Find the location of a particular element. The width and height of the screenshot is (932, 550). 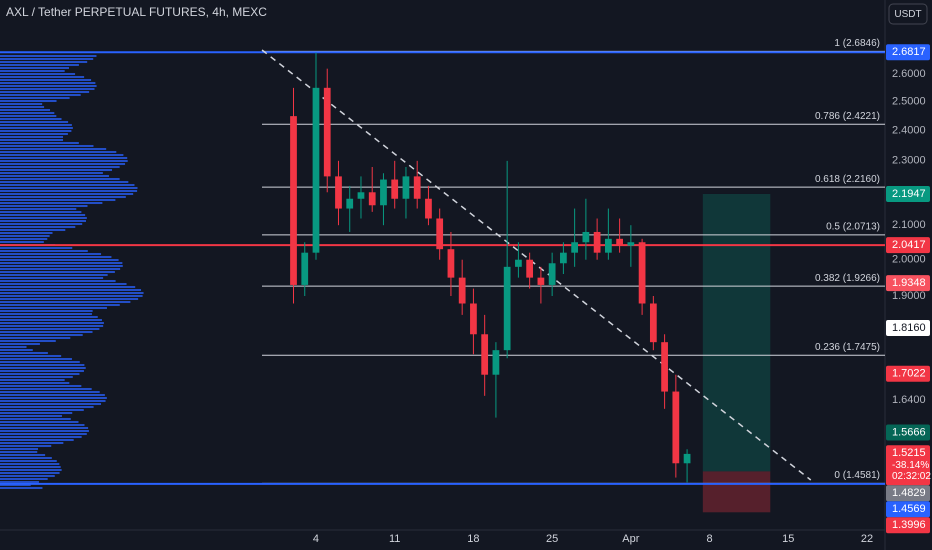

price-tag-label: 1.4569 is located at coordinates (909, 509).